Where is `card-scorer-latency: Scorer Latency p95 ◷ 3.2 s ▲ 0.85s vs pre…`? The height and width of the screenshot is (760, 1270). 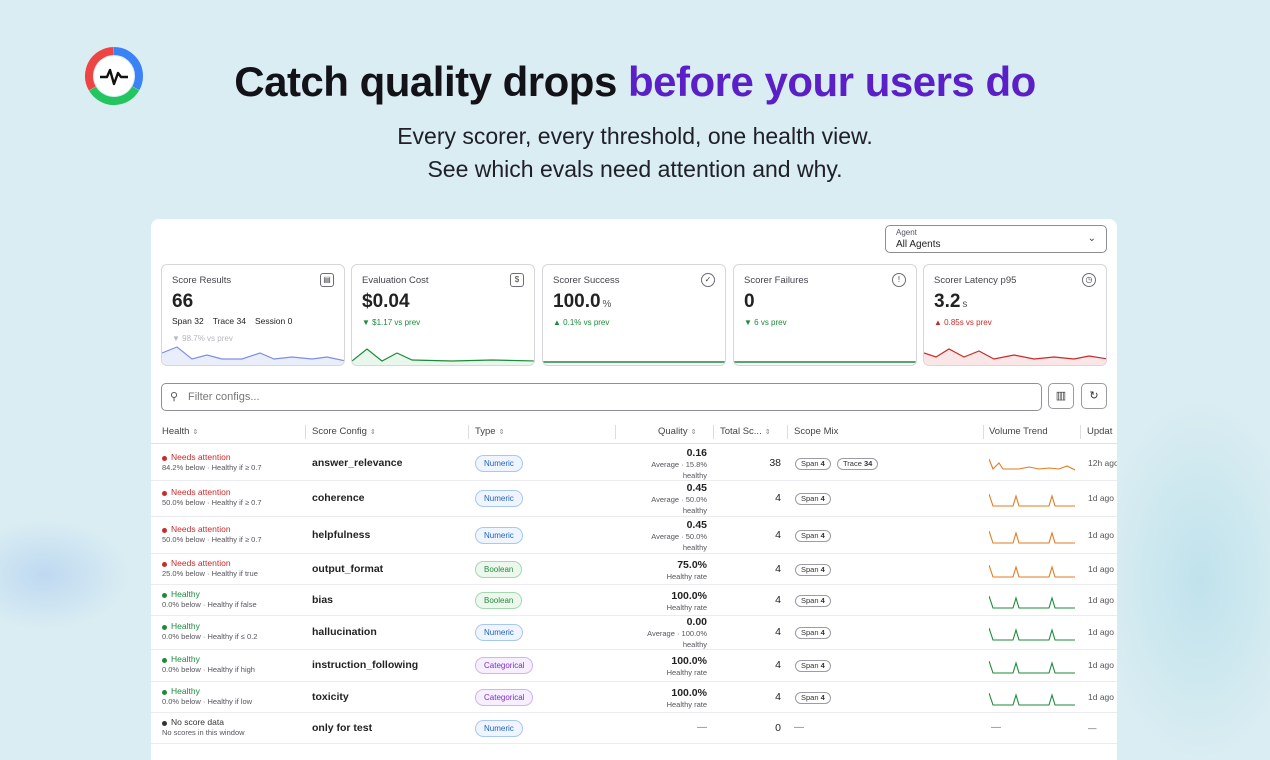 card-scorer-latency: Scorer Latency p95 ◷ 3.2 s ▲ 0.85s vs pre… is located at coordinates (1015, 315).